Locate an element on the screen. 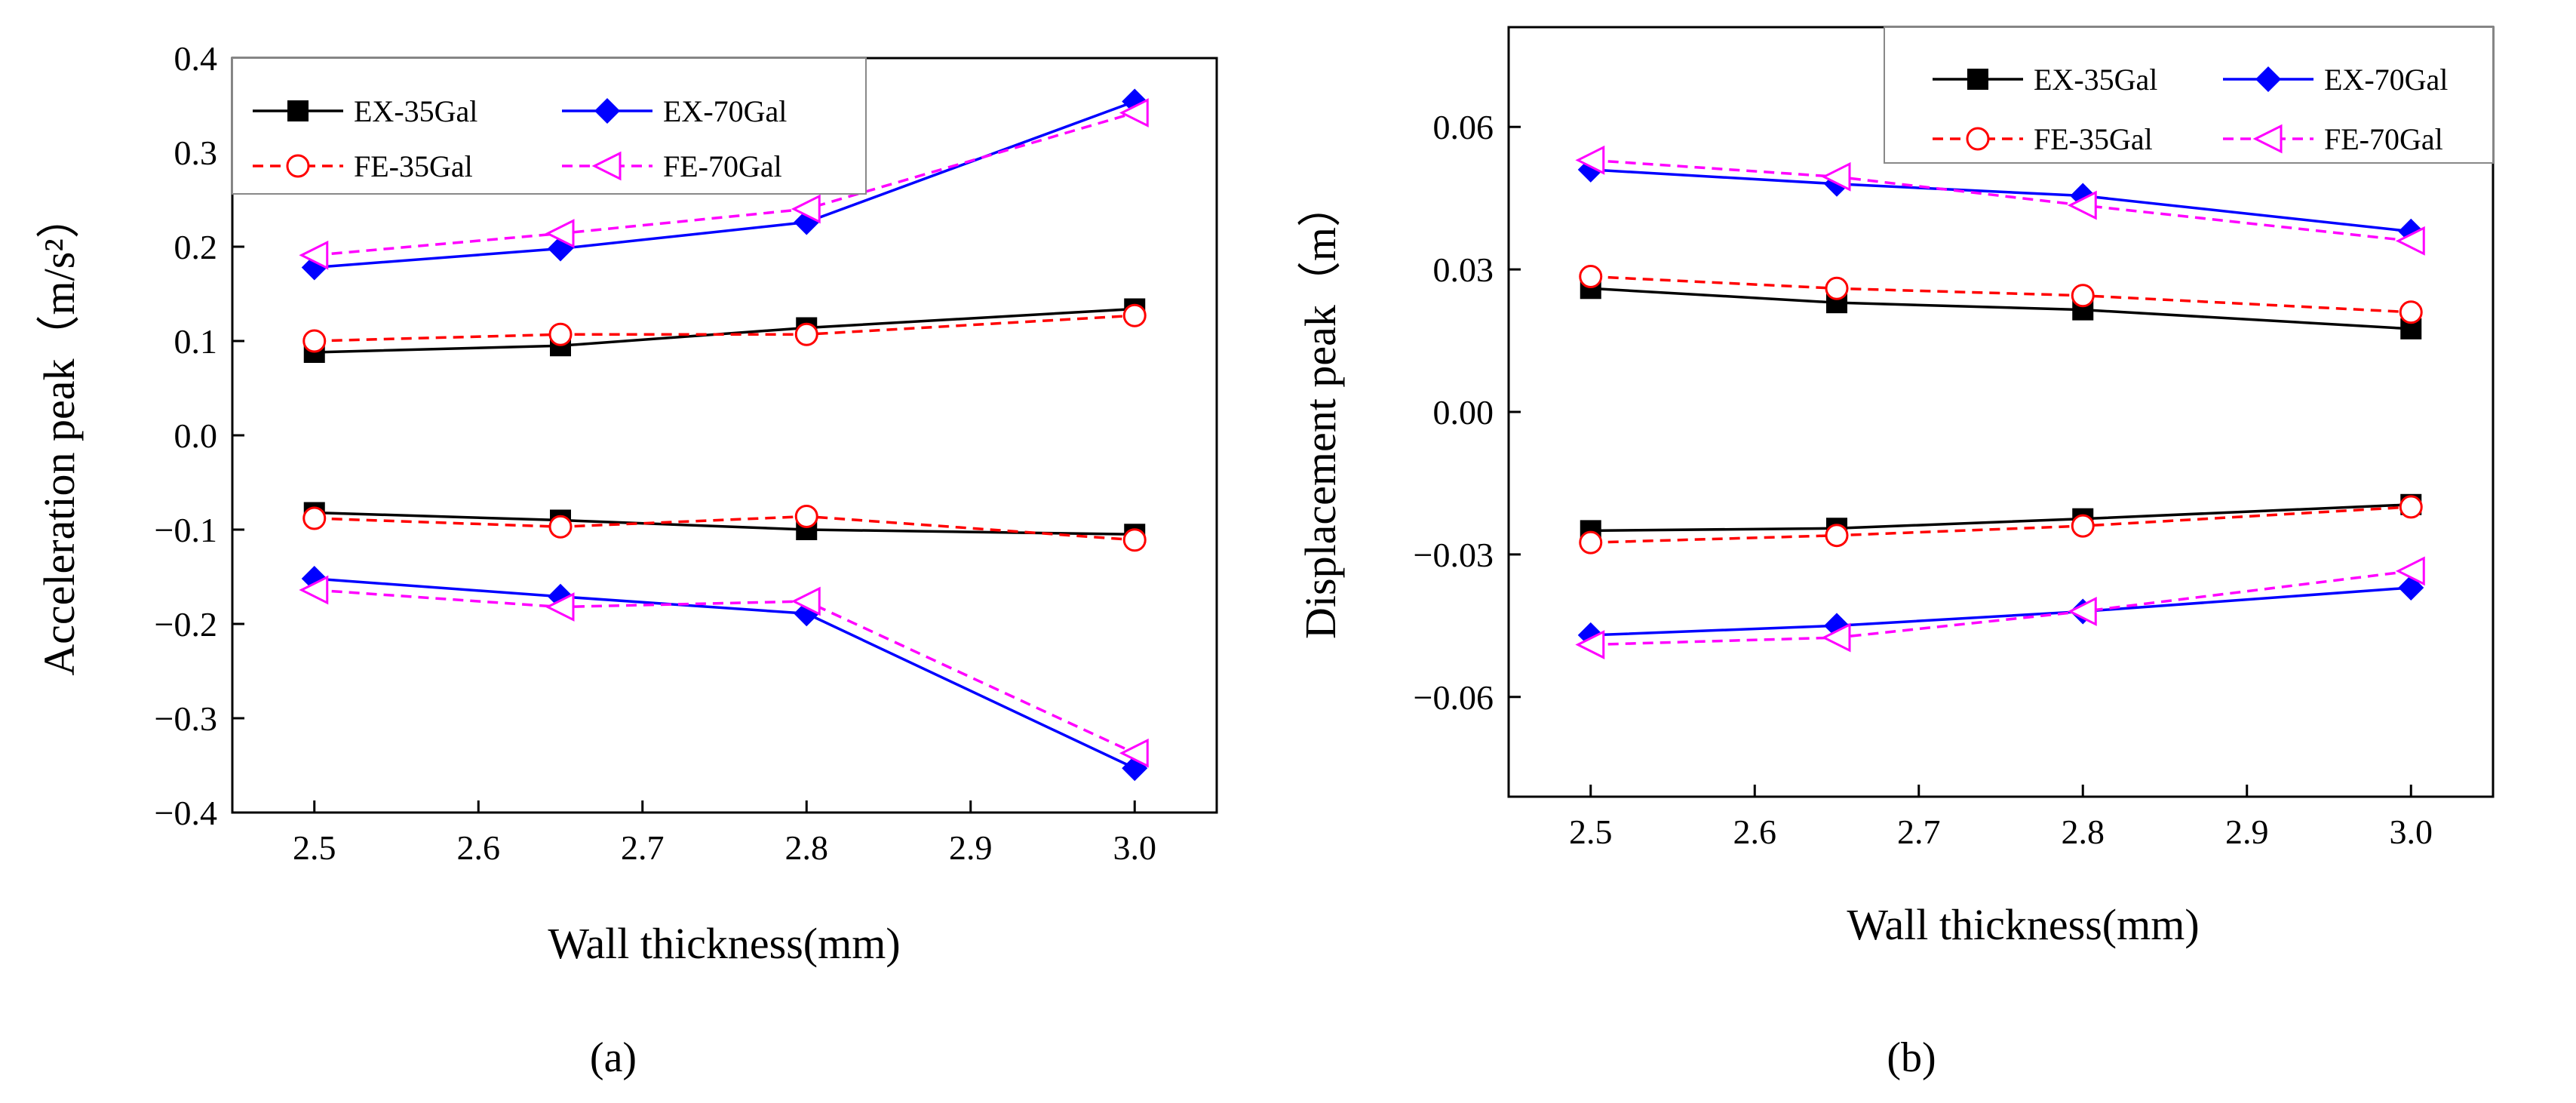 This screenshot has width=2576, height=1103. series-line-ex-70gal-positive is located at coordinates (2001, 200).